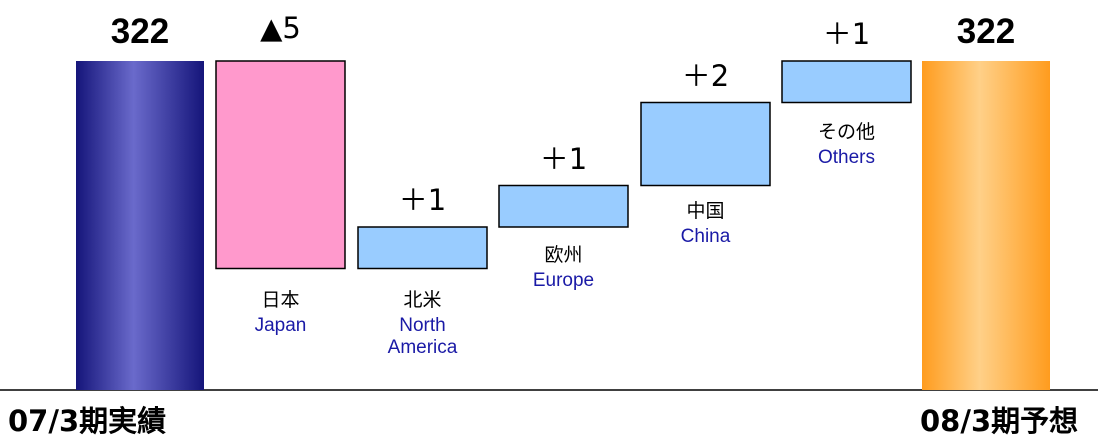 The image size is (1098, 440). What do you see at coordinates (140, 225) in the screenshot?
I see `start-total-bar` at bounding box center [140, 225].